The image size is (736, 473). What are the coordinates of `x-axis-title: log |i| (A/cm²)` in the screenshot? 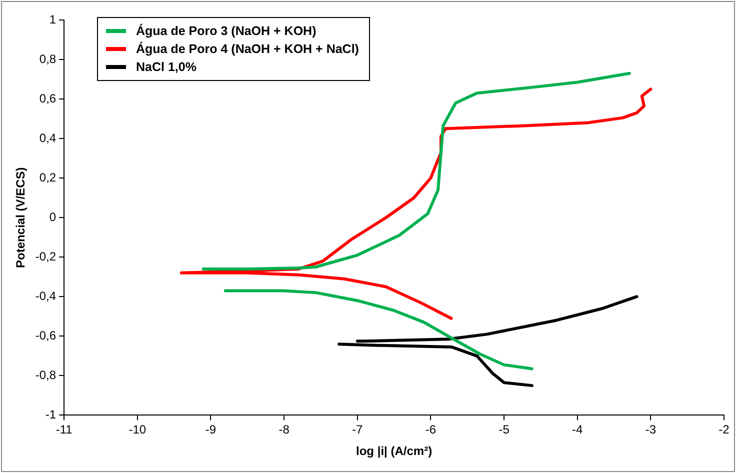 It's located at (394, 451).